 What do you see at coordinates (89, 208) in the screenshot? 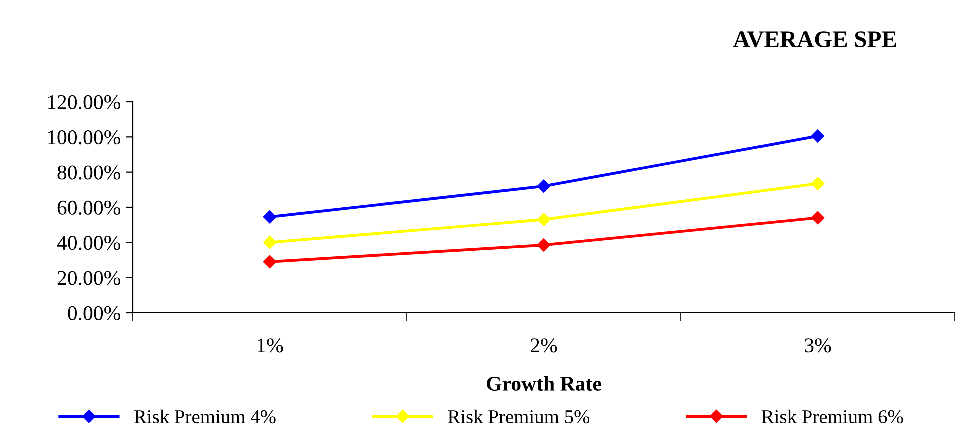
I see `y-tick-label: 60.00%` at bounding box center [89, 208].